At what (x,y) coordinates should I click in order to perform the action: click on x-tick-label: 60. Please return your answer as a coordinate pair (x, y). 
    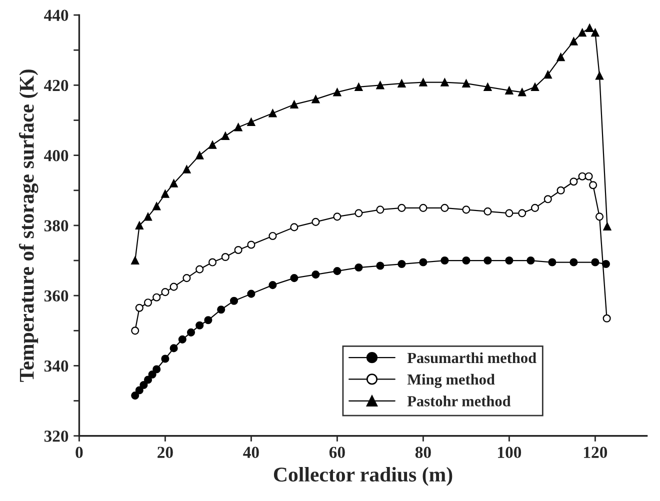
    Looking at the image, I should click on (337, 452).